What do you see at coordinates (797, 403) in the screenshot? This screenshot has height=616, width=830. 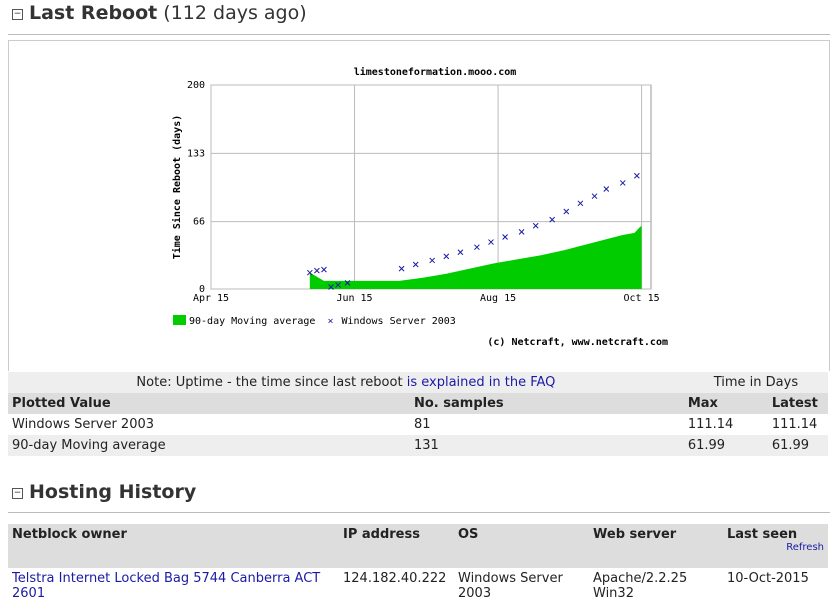 I see `column-header: Latest` at bounding box center [797, 403].